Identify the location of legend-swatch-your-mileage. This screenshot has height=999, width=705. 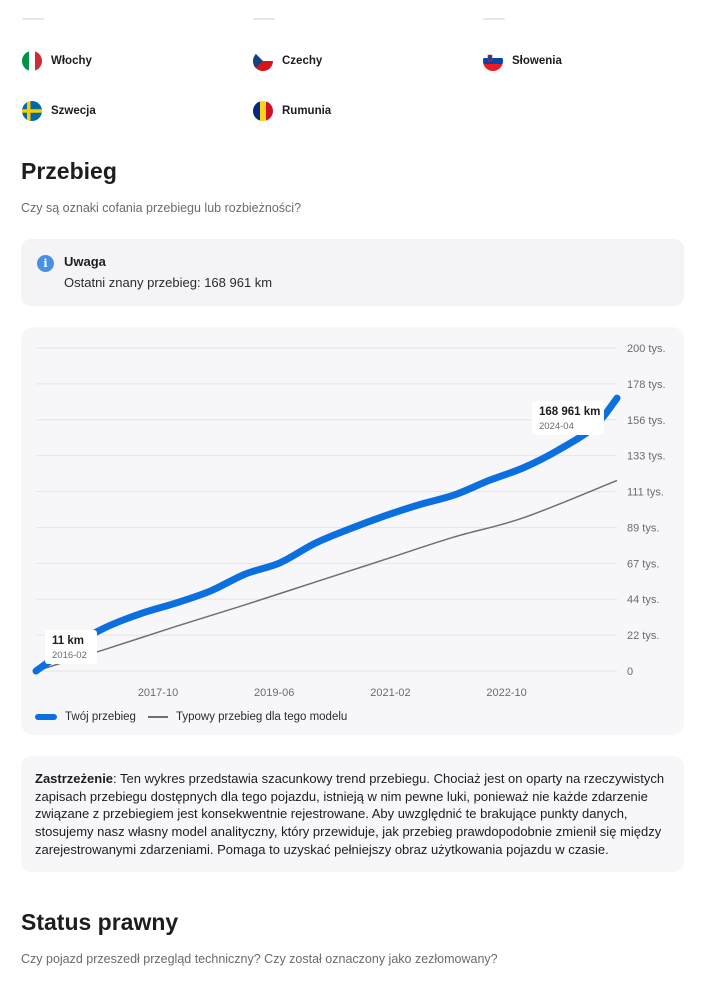
(46, 717).